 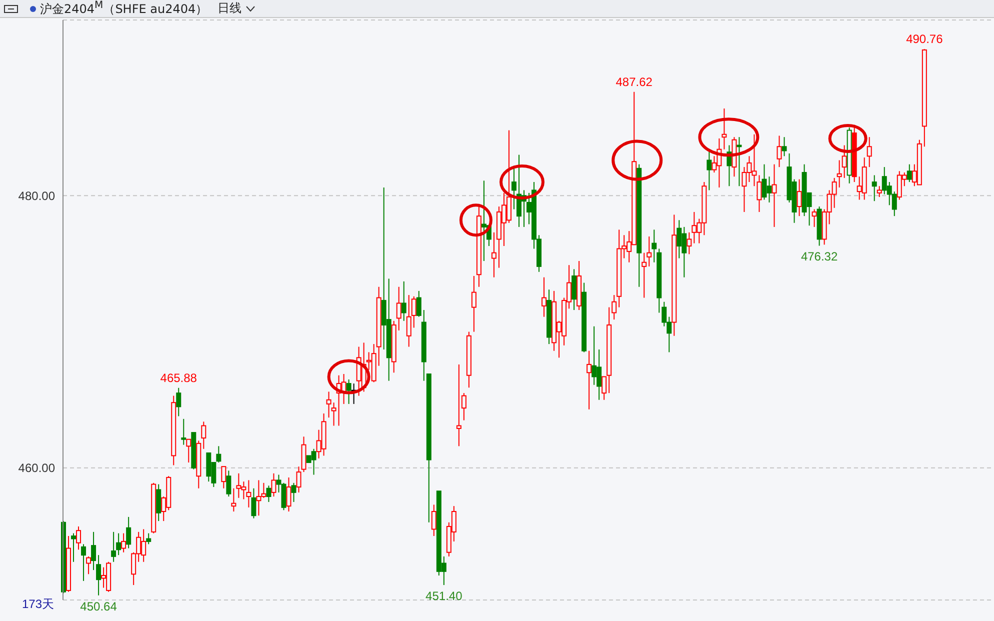 I want to click on chart-subtitle: 日线, so click(x=230, y=8).